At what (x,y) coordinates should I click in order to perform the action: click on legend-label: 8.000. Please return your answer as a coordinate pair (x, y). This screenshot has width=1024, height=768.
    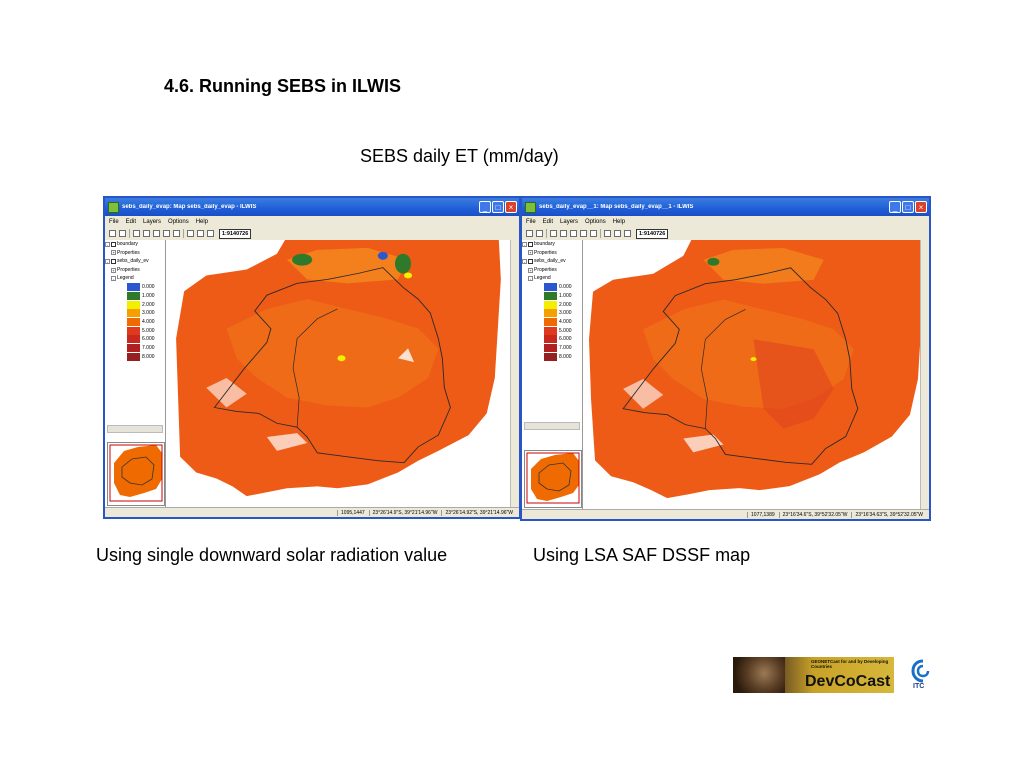
    Looking at the image, I should click on (565, 356).